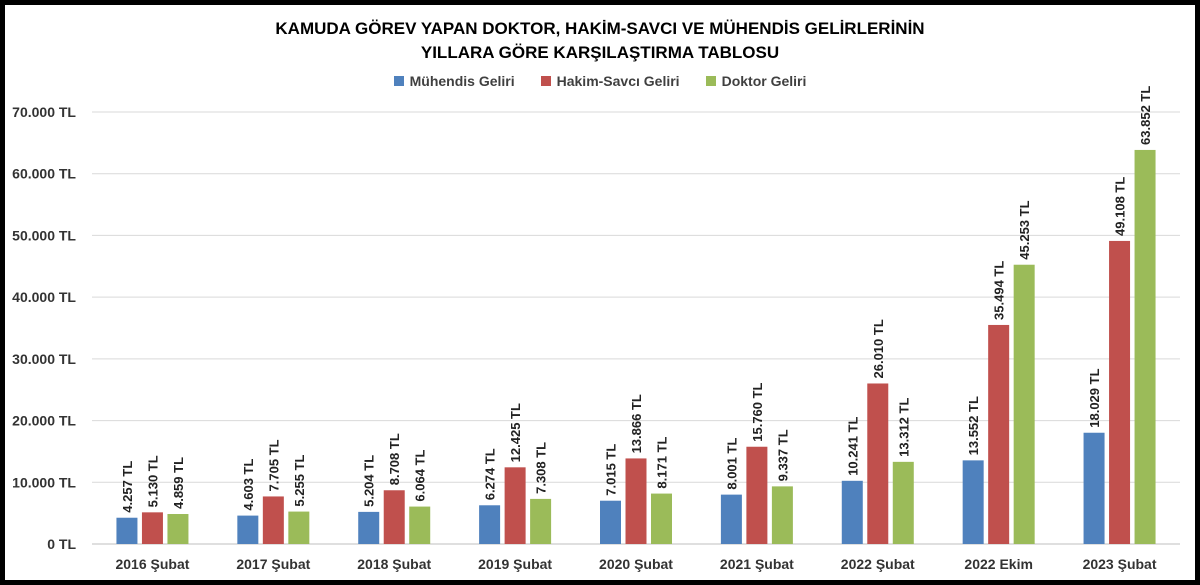  I want to click on data-label: 45.253 TL, so click(1024, 229).